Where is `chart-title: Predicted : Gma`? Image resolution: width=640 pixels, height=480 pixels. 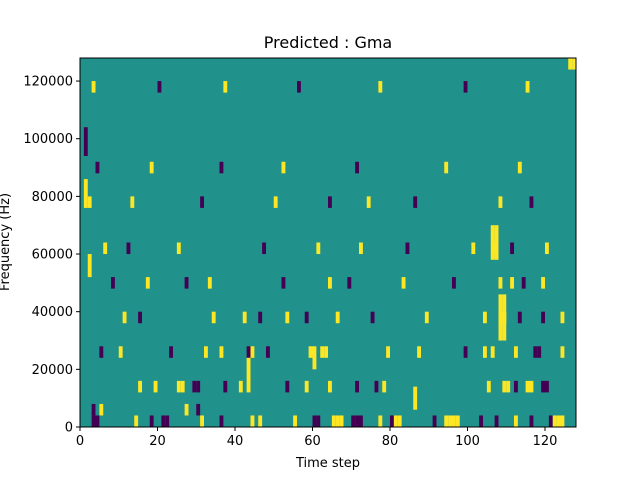
chart-title: Predicted : Gma is located at coordinates (328, 42).